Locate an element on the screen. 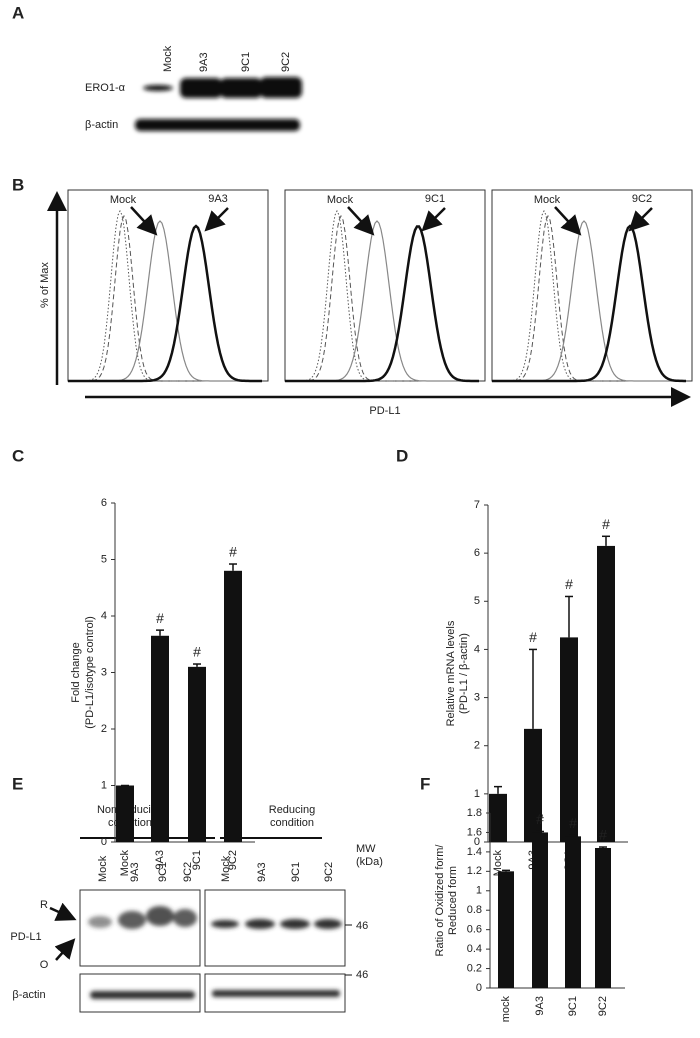  y-tick-label: 0.4 is located at coordinates (474, 949).